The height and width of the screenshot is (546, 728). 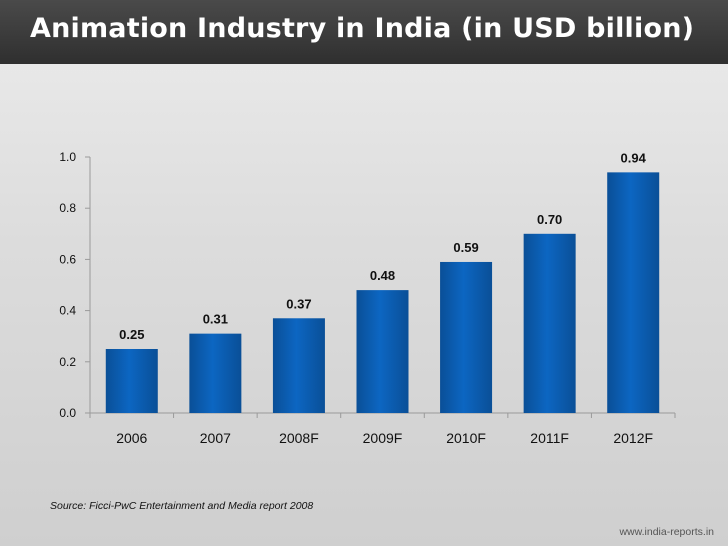 What do you see at coordinates (633, 292) in the screenshot?
I see `bar-2012F` at bounding box center [633, 292].